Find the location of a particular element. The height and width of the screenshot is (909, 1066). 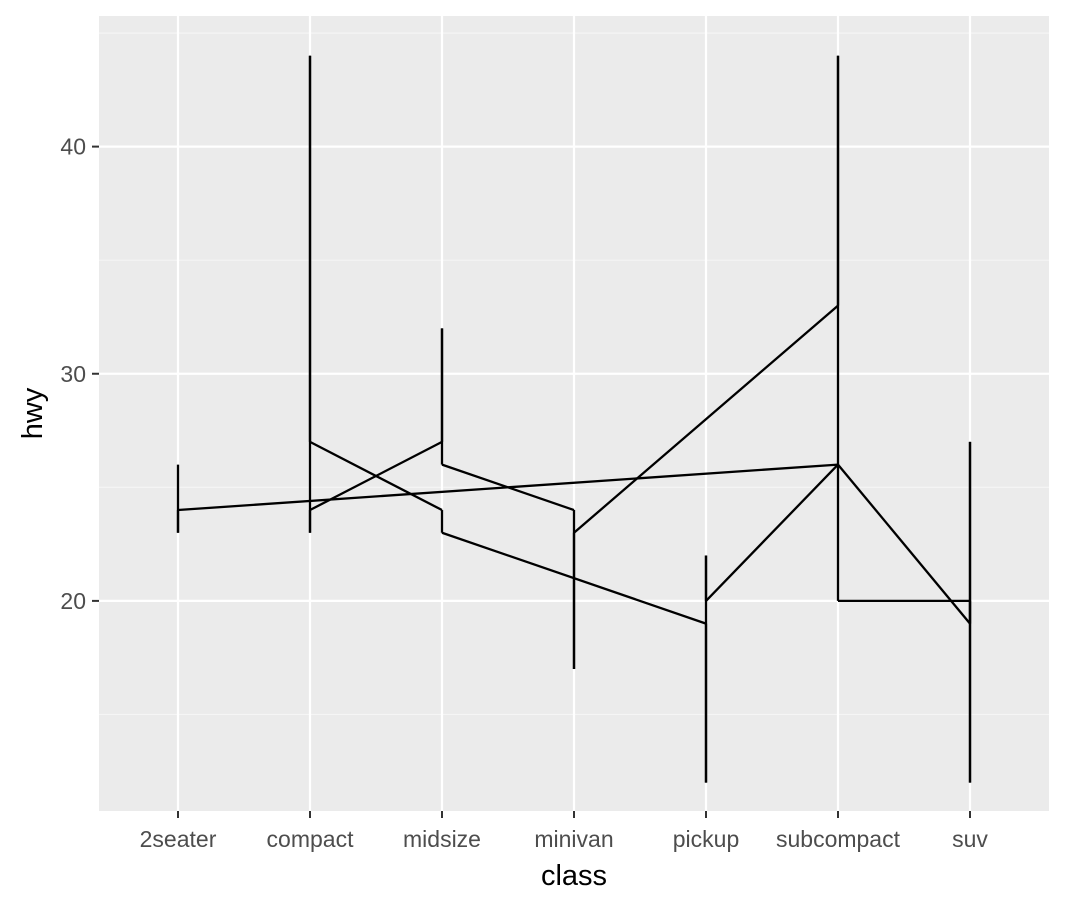

x-axis-title: class is located at coordinates (574, 876).